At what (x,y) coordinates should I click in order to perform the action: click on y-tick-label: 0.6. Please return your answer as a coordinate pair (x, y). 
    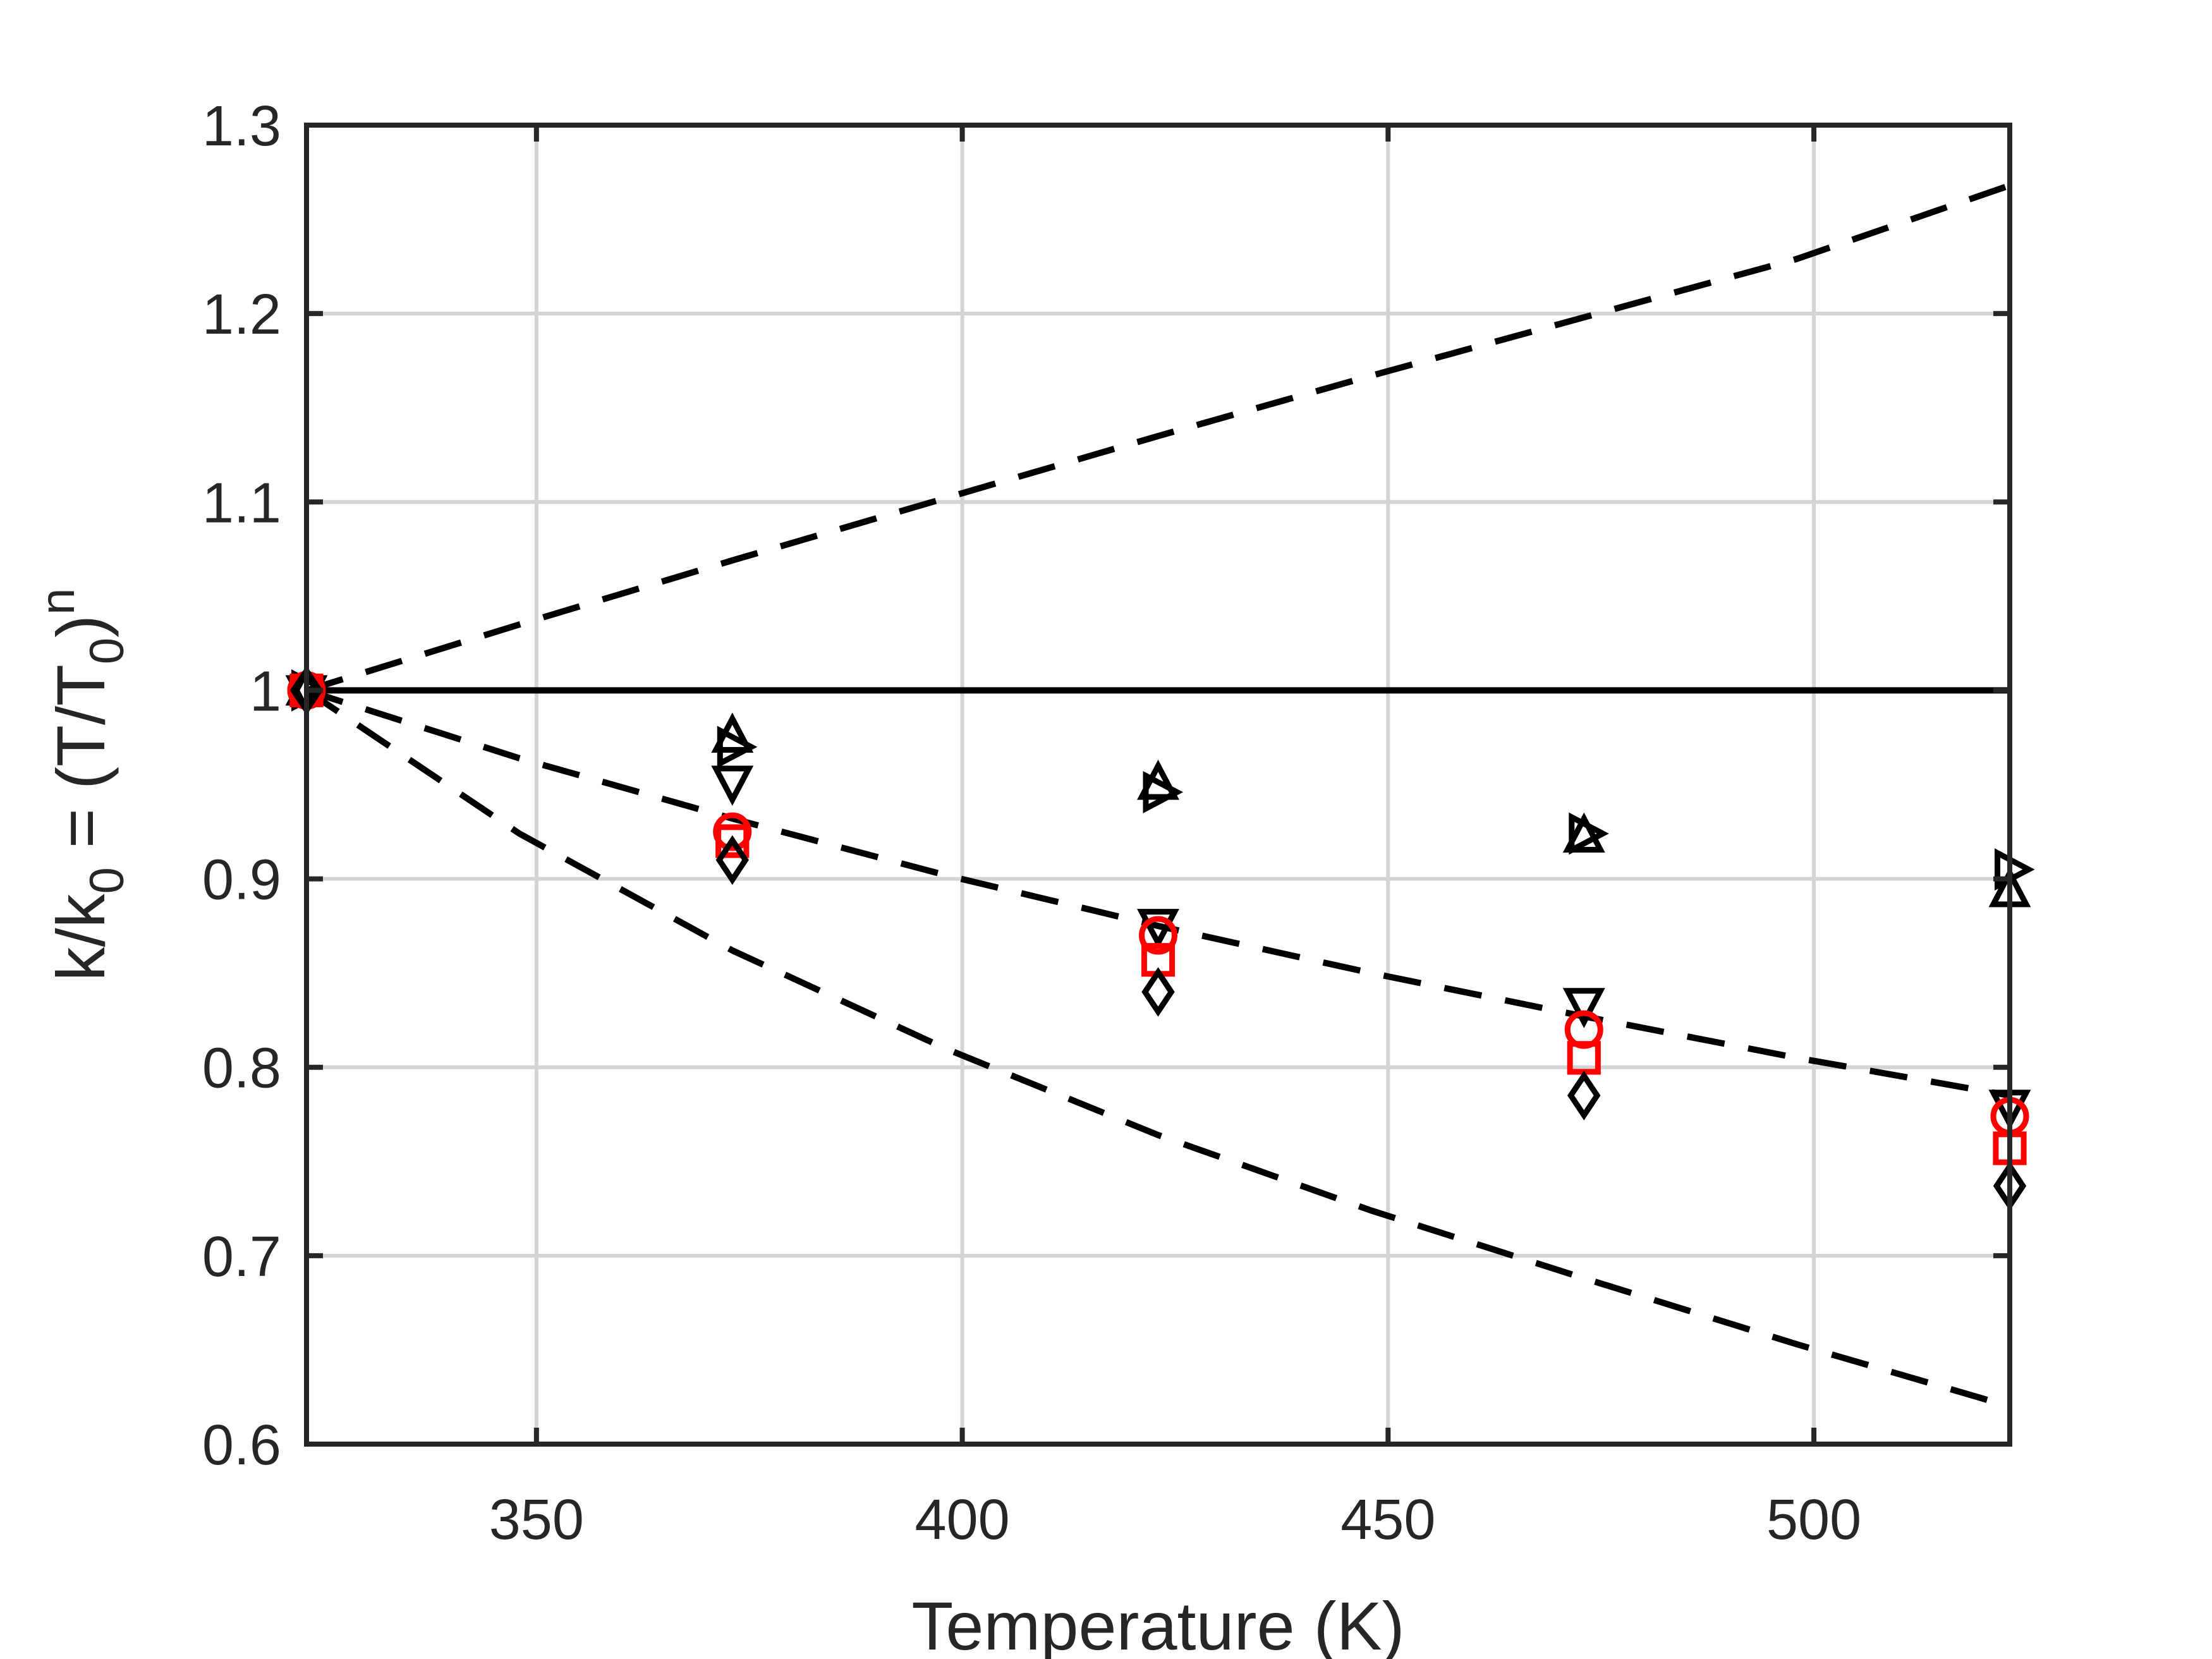
    Looking at the image, I should click on (241, 1445).